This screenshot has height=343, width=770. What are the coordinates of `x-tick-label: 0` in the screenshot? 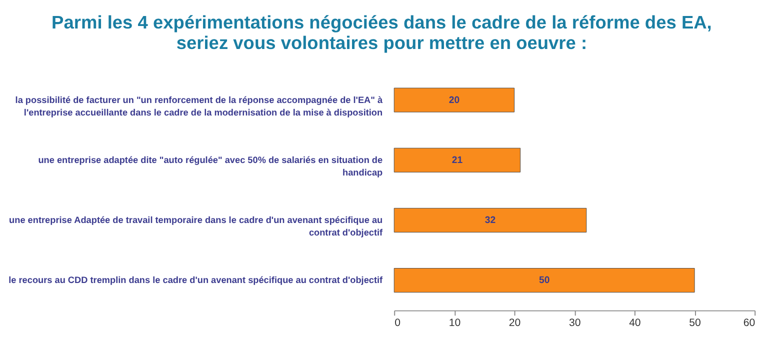 It's located at (397, 323).